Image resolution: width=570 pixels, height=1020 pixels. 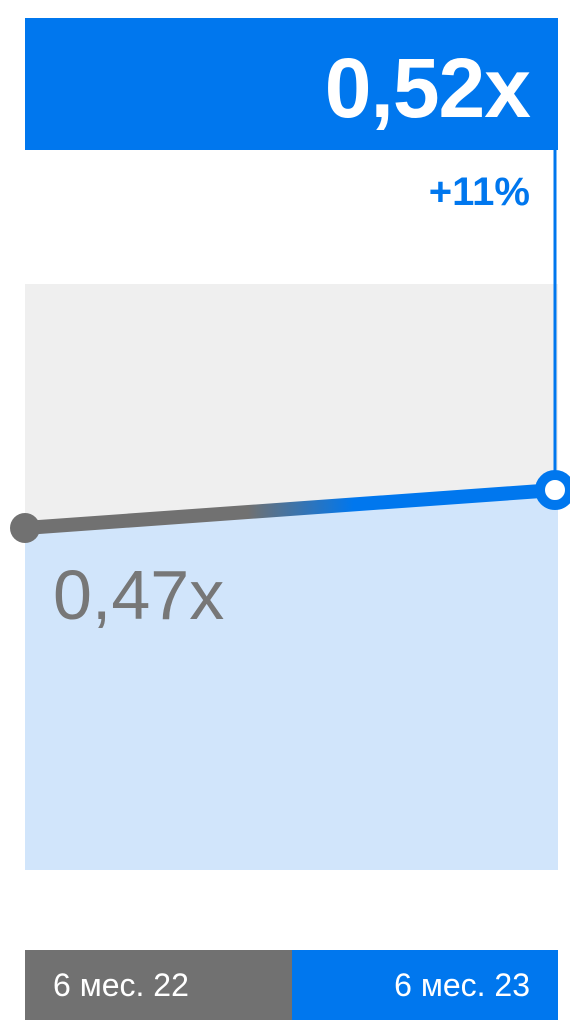 What do you see at coordinates (290, 509) in the screenshot?
I see `trend-line` at bounding box center [290, 509].